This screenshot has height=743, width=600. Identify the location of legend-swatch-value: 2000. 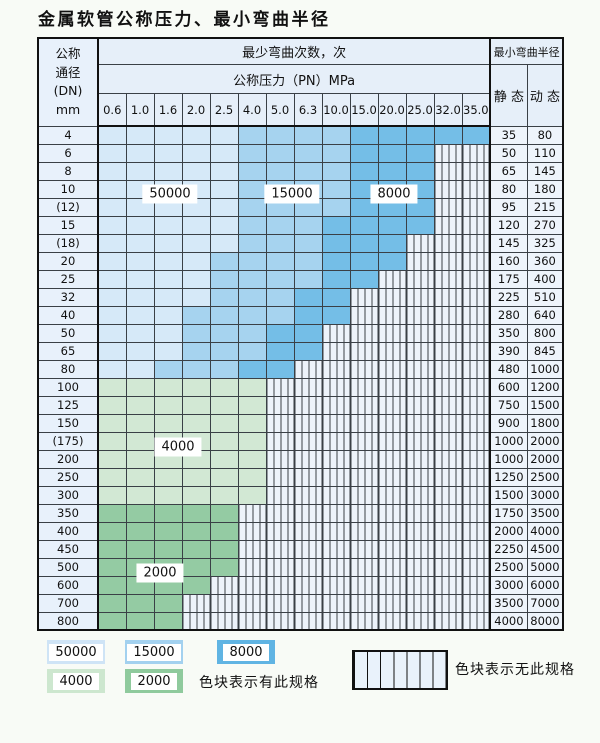
(154, 681).